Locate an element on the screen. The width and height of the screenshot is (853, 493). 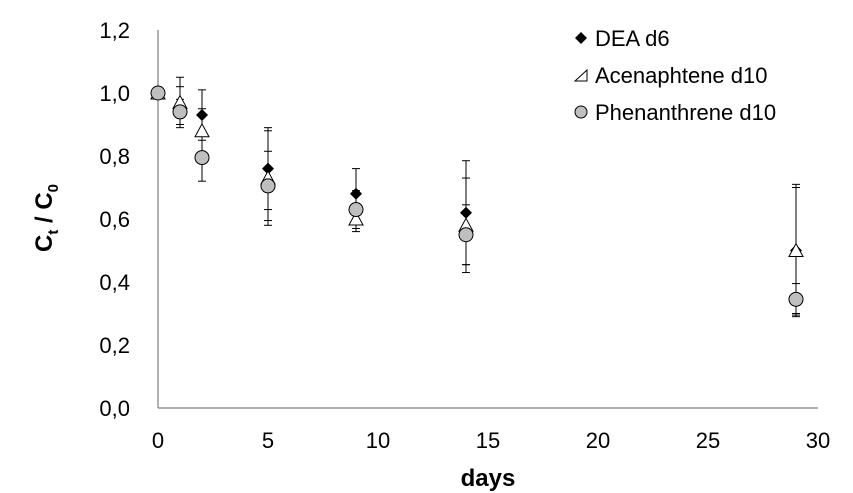
x-axis-title: days is located at coordinates (488, 478).